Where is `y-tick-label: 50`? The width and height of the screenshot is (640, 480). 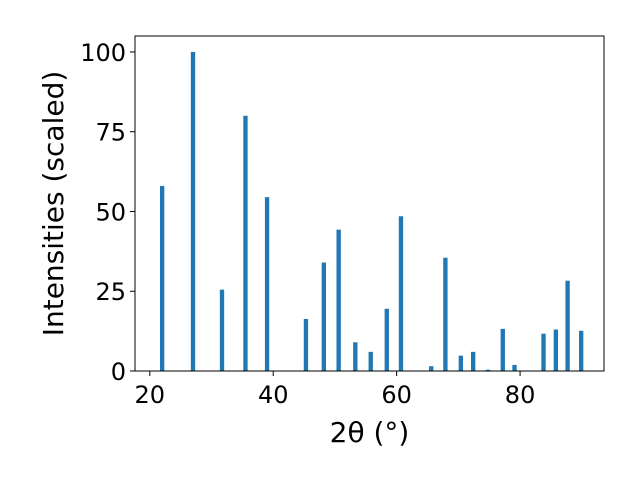
y-tick-label: 50 is located at coordinates (110, 212).